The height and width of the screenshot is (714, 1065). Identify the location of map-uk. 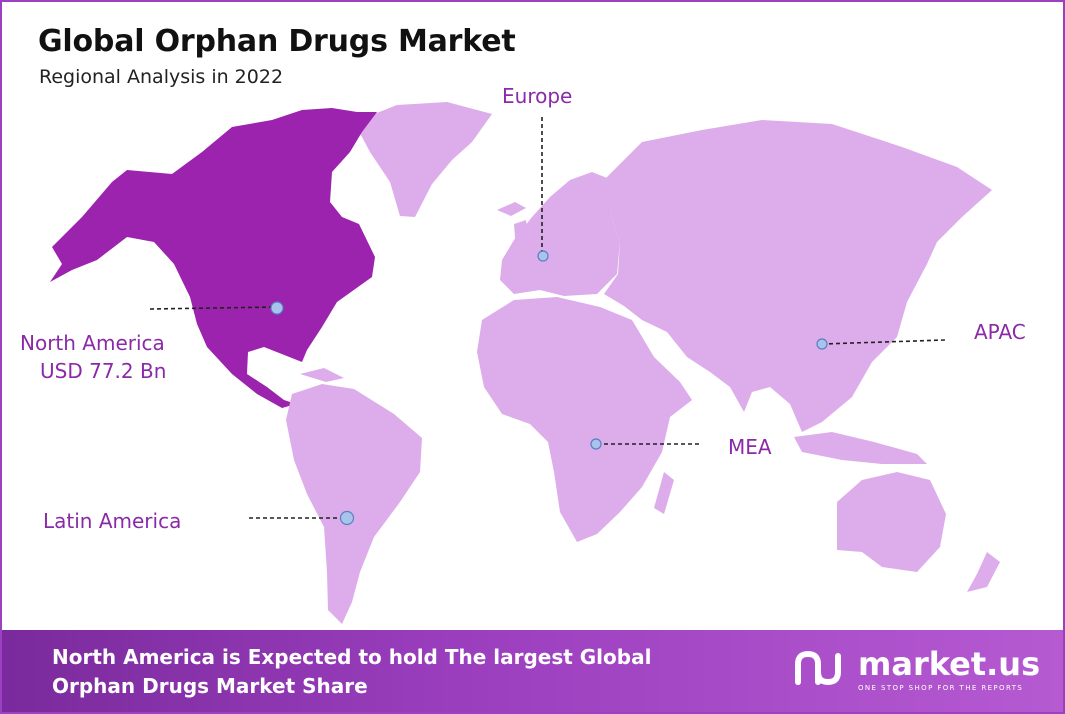
(522, 235).